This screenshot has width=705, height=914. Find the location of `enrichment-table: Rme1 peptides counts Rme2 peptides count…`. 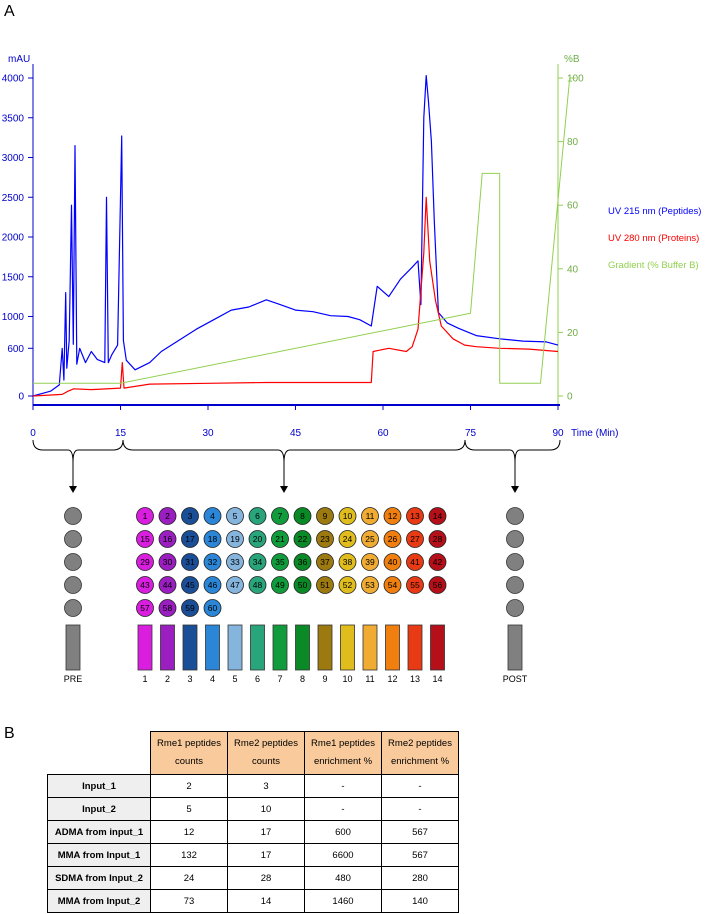

enrichment-table: Rme1 peptides counts Rme2 peptides count… is located at coordinates (253, 822).